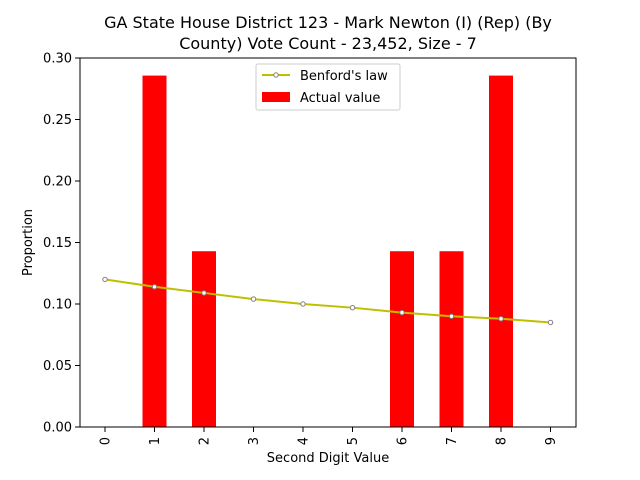 This screenshot has height=480, width=640. I want to click on y-tick-label: 0.30, so click(57, 59).